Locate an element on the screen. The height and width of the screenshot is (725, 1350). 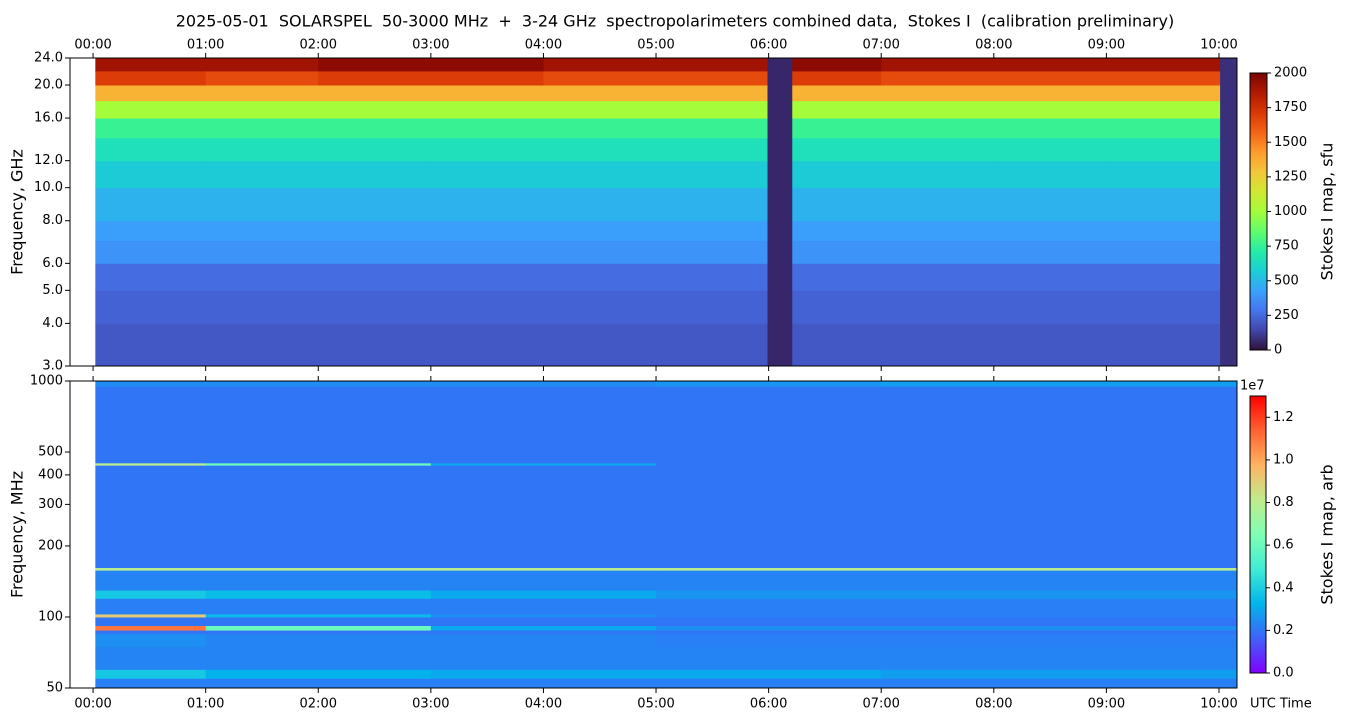
colorbar-tick-label: 750 is located at coordinates (1286, 246).